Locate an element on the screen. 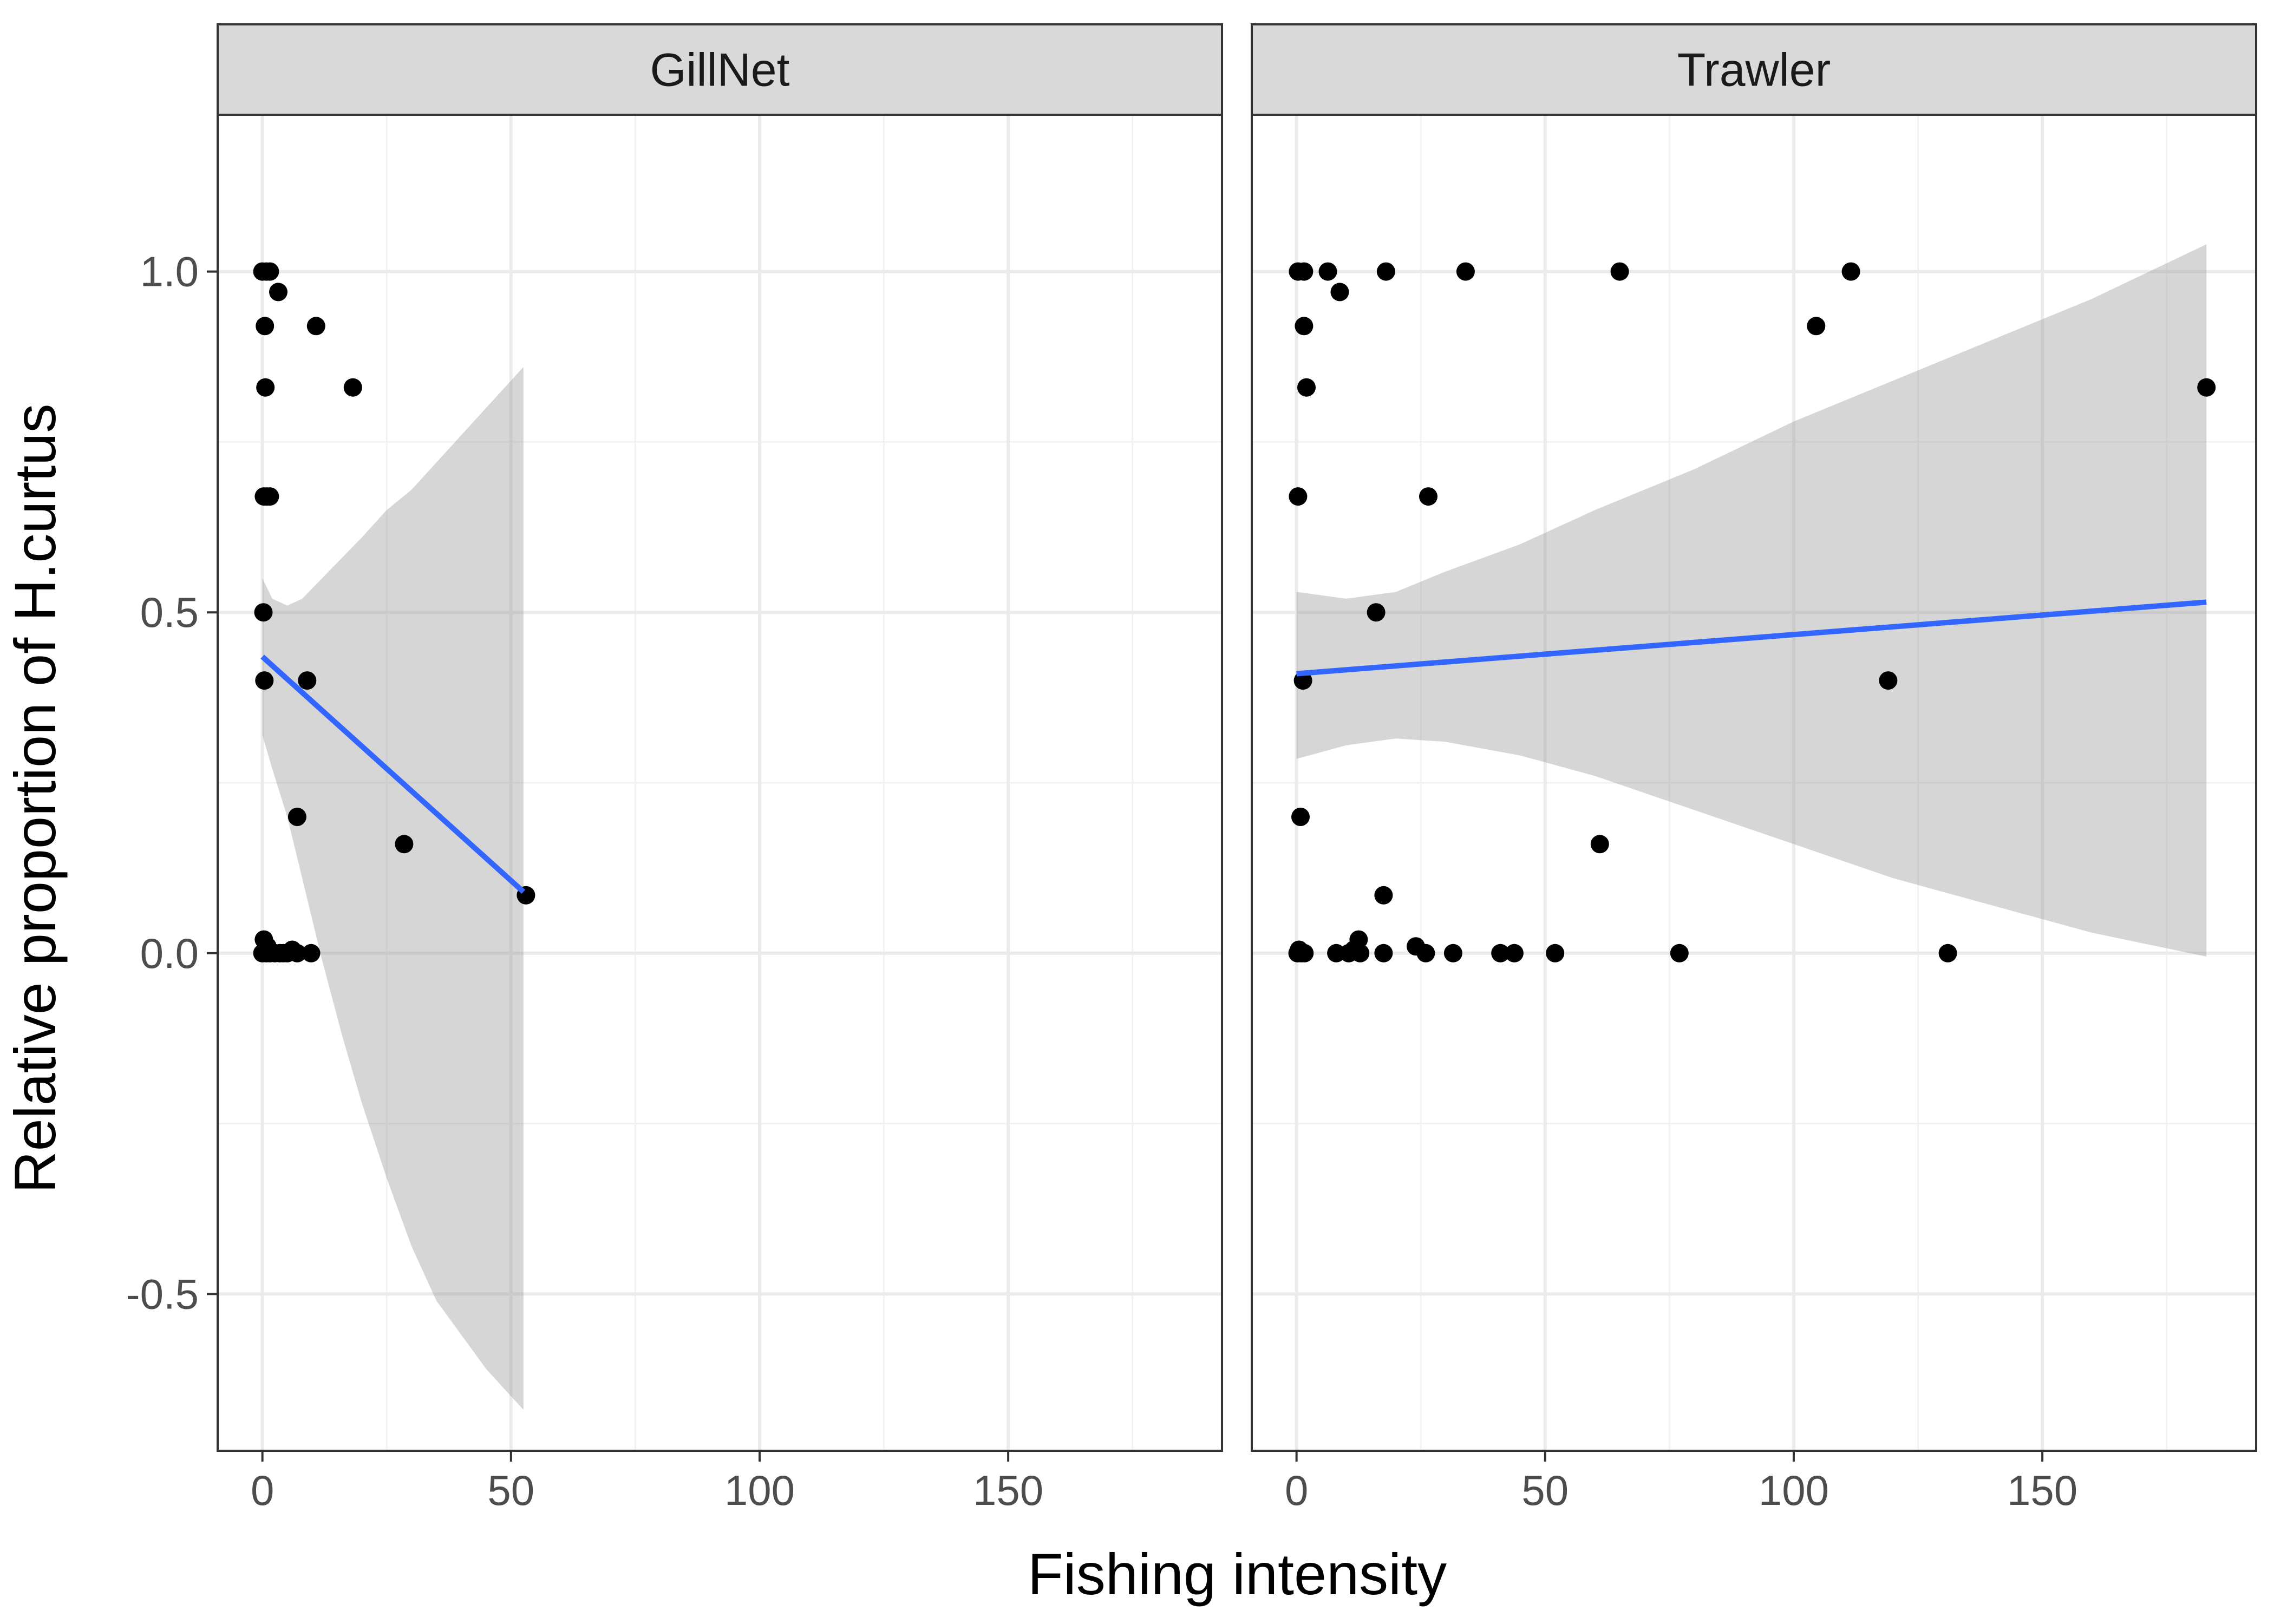 The height and width of the screenshot is (1624, 2274). facet-strip-label: Trawler is located at coordinates (1754, 70).